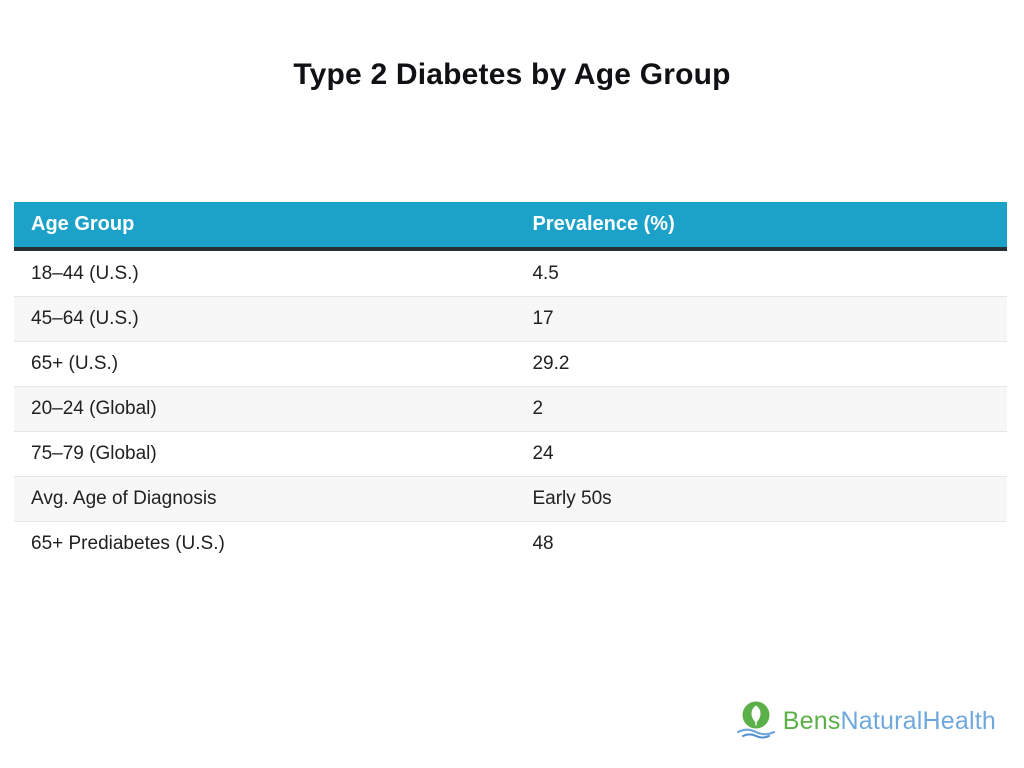 This screenshot has height=768, width=1024. Describe the element at coordinates (124, 498) in the screenshot. I see `cell-age-group: Avg. Age of Diagnosis` at that location.